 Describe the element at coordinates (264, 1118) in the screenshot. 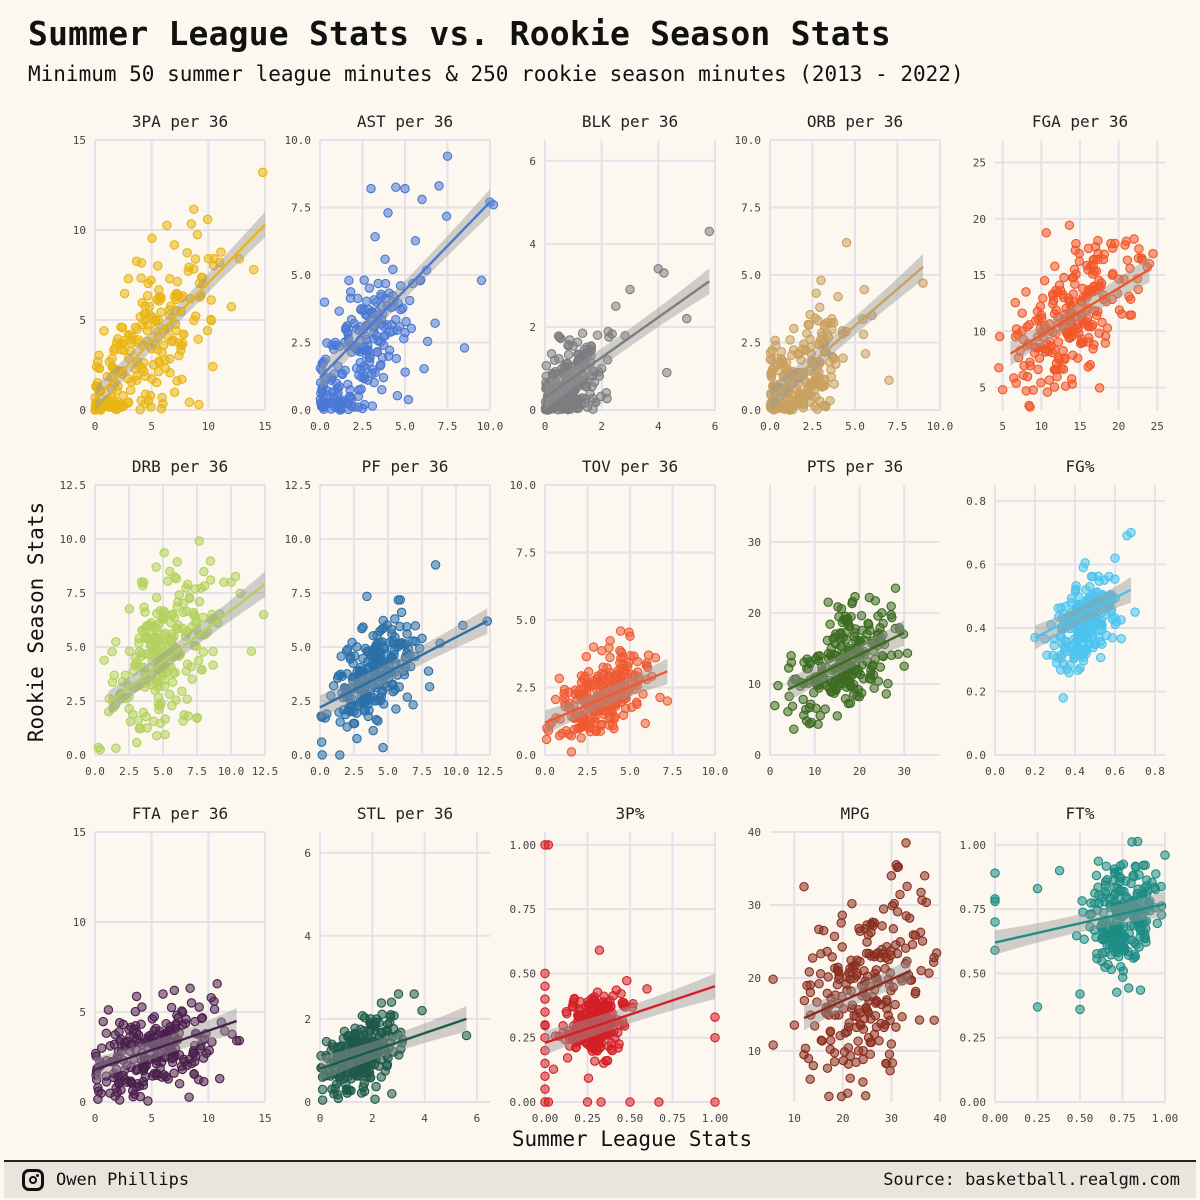

I see `x-tick-label: 15` at that location.